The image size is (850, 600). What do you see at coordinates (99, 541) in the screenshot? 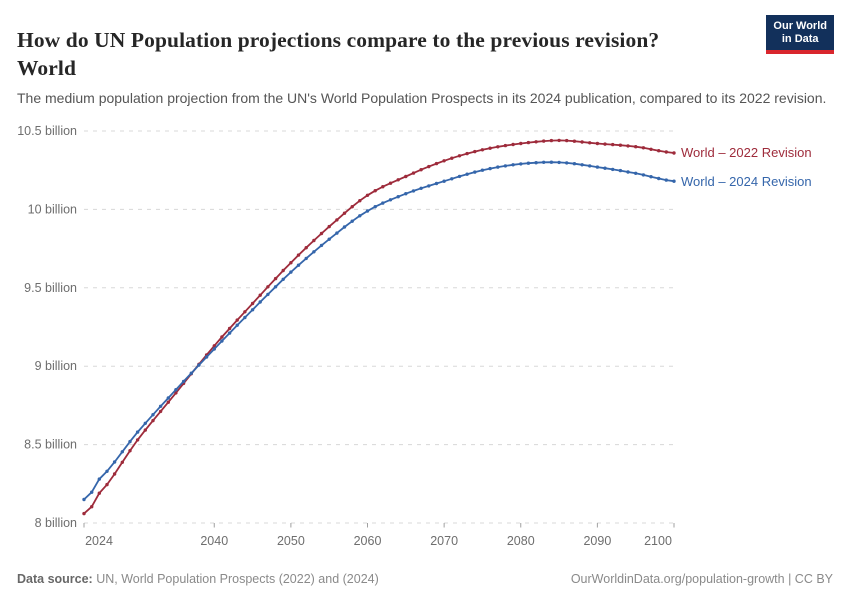
I see `x-tick-label: 2024` at bounding box center [99, 541].